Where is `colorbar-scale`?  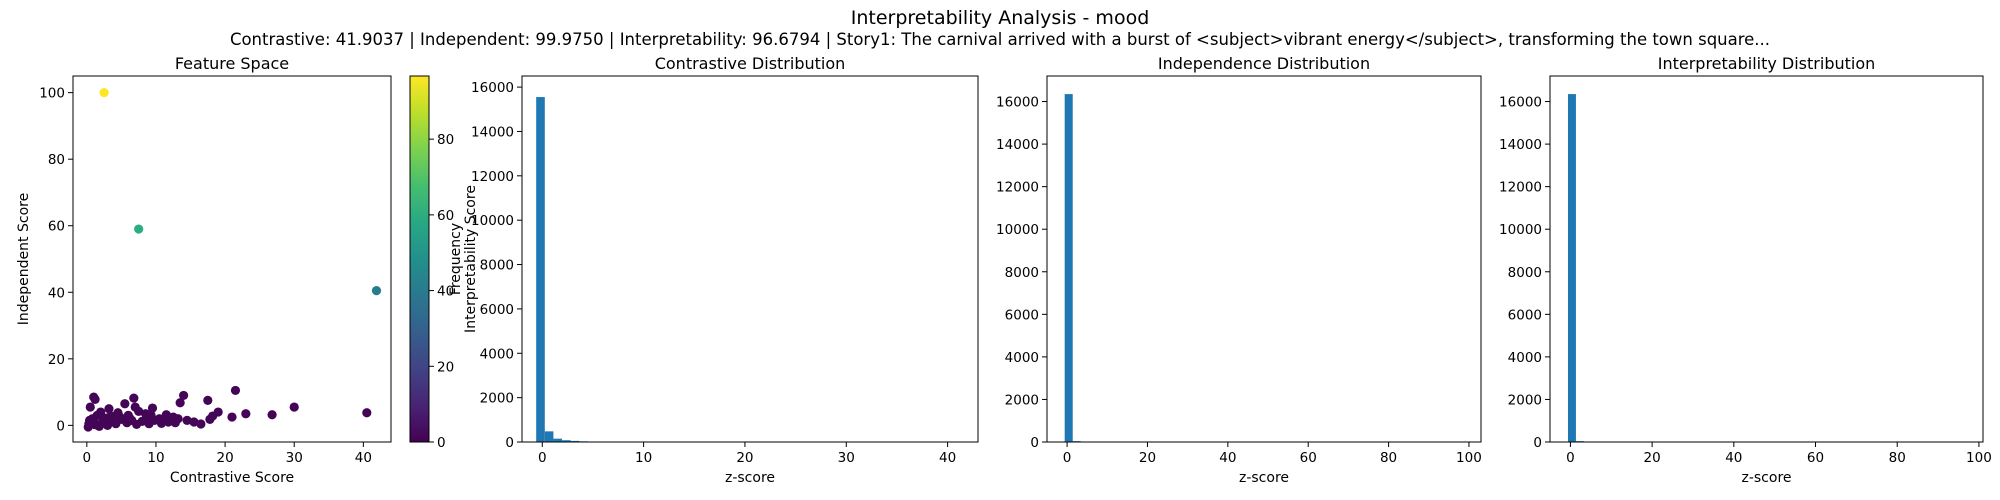 colorbar-scale is located at coordinates (419, 259).